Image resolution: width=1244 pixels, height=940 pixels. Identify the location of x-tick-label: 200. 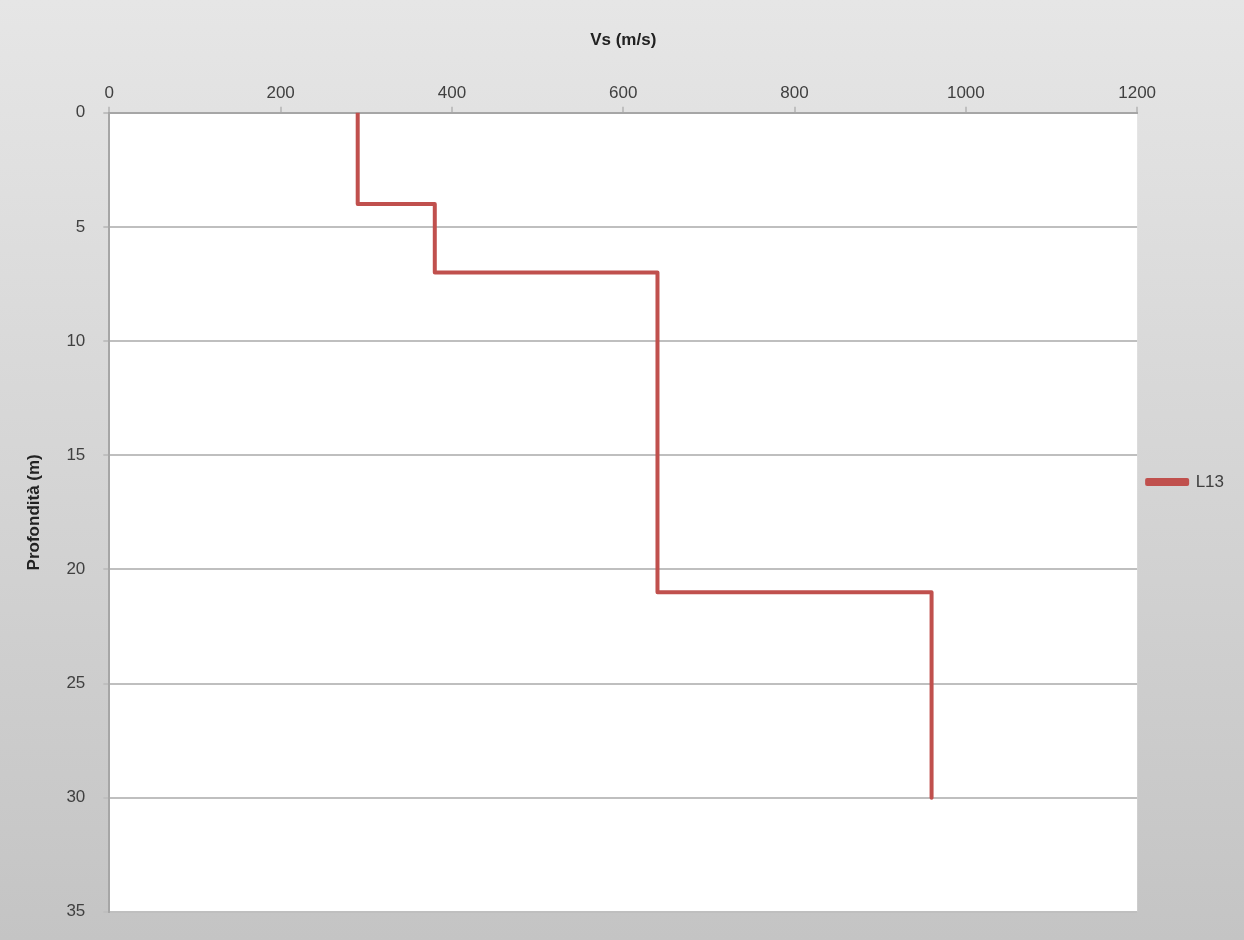
(280, 93).